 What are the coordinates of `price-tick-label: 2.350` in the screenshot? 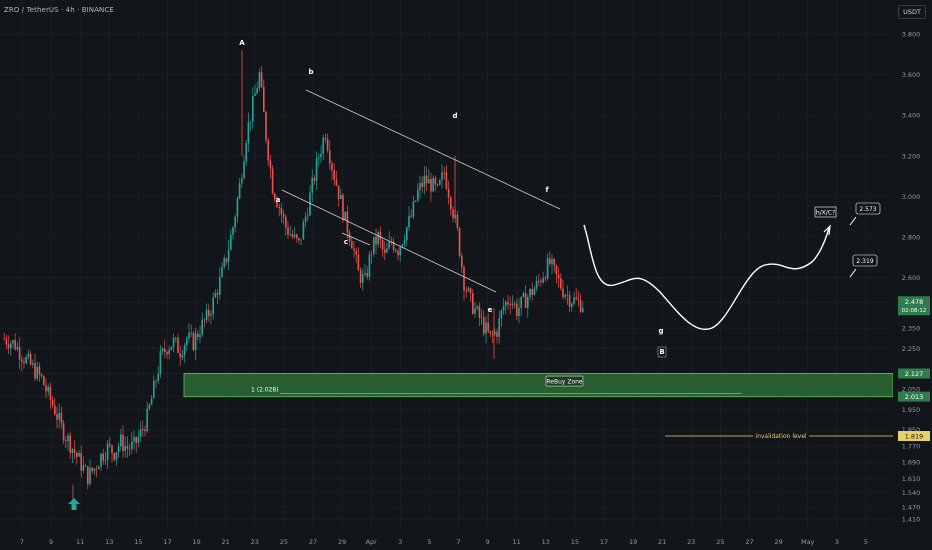 It's located at (911, 329).